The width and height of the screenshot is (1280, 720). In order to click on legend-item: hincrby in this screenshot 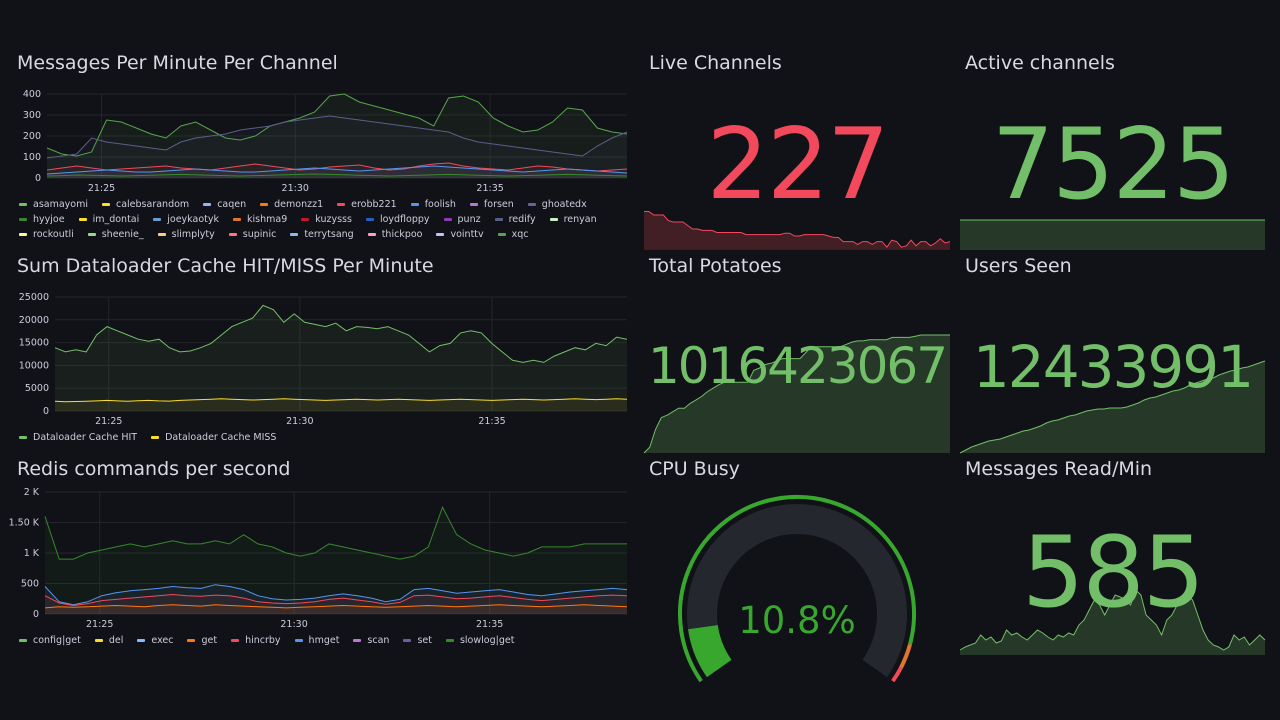, I will do `click(256, 640)`.